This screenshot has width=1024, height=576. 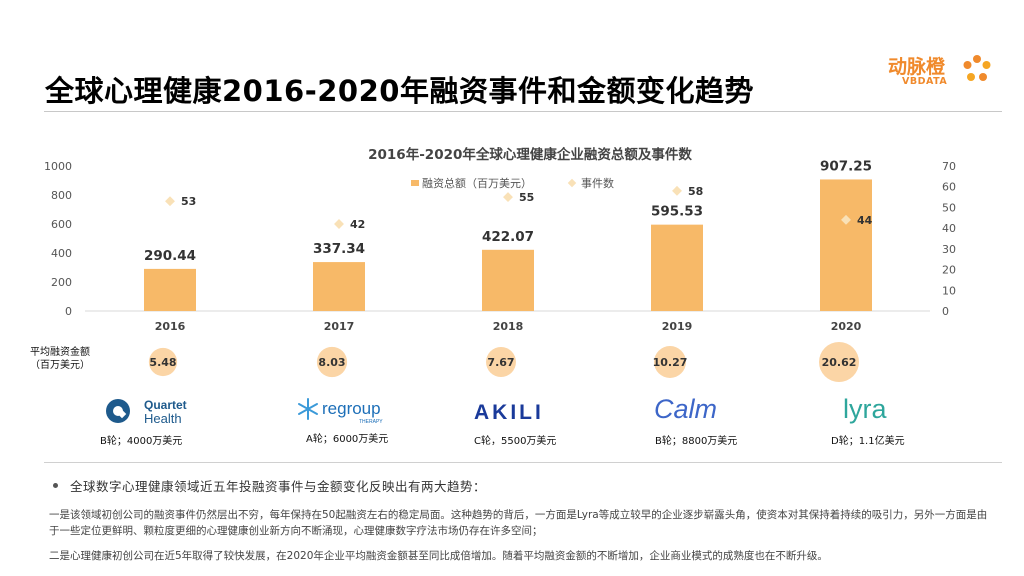 What do you see at coordinates (572, 183) in the screenshot?
I see `legend-marker-swatch` at bounding box center [572, 183].